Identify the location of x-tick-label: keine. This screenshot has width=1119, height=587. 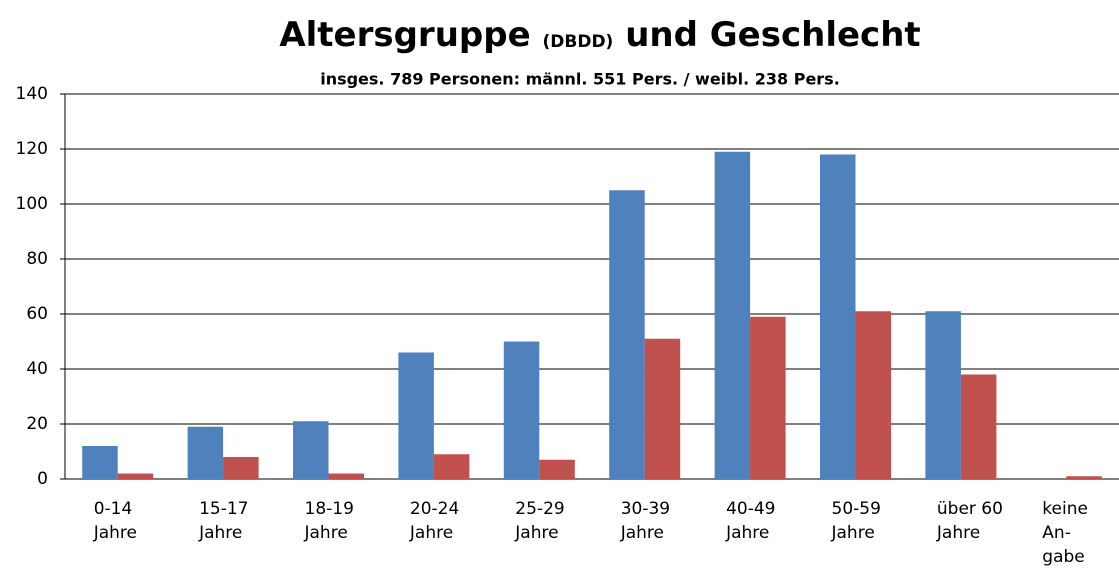
(1065, 509).